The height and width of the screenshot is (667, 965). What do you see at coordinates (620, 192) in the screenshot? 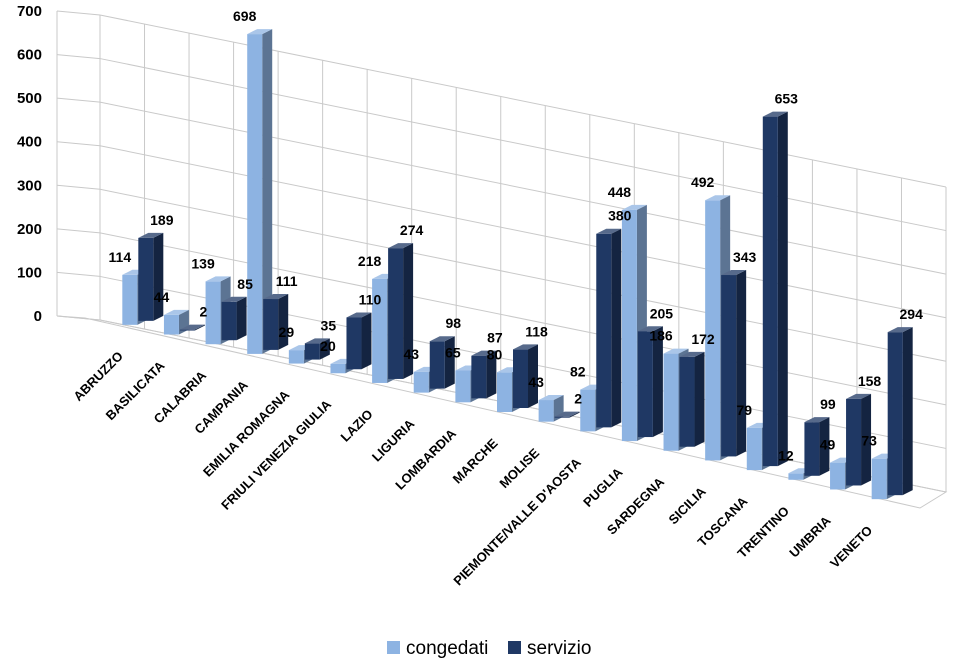
I see `data-label: 448` at bounding box center [620, 192].